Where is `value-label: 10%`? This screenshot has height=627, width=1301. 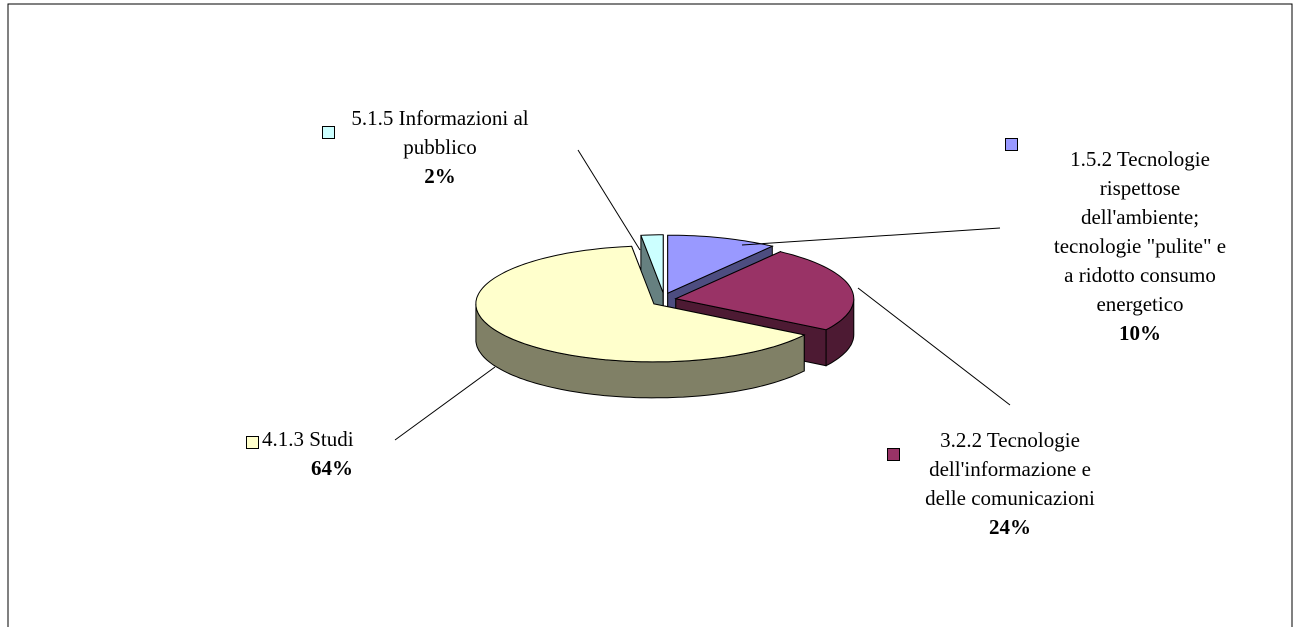 value-label: 10% is located at coordinates (1140, 333).